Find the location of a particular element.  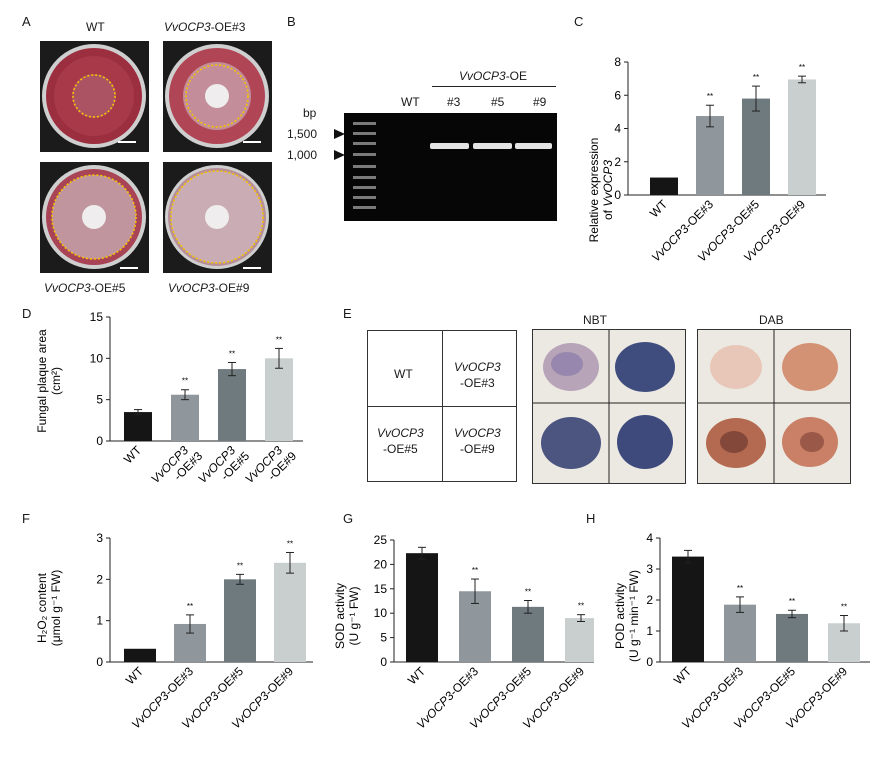

grid-wt: WT is located at coordinates (403, 374).